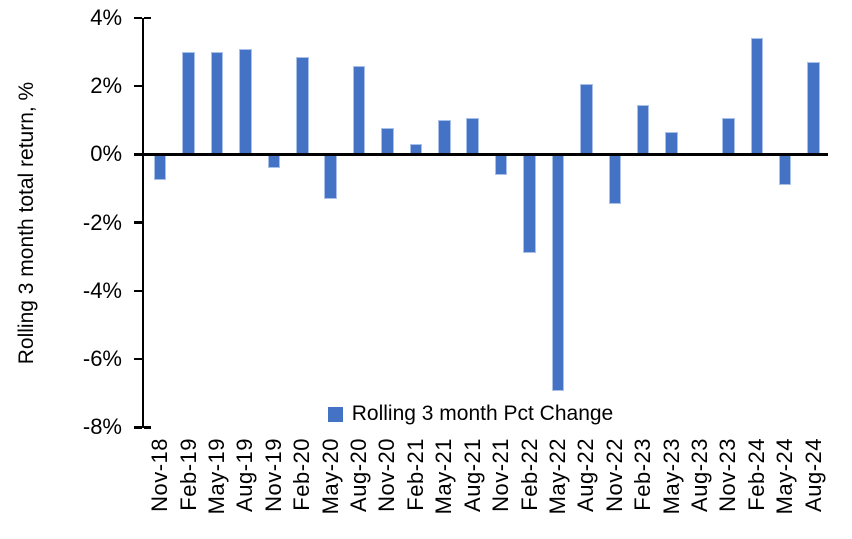  Describe the element at coordinates (359, 475) in the screenshot. I see `x-tick-label: Aug-20` at that location.